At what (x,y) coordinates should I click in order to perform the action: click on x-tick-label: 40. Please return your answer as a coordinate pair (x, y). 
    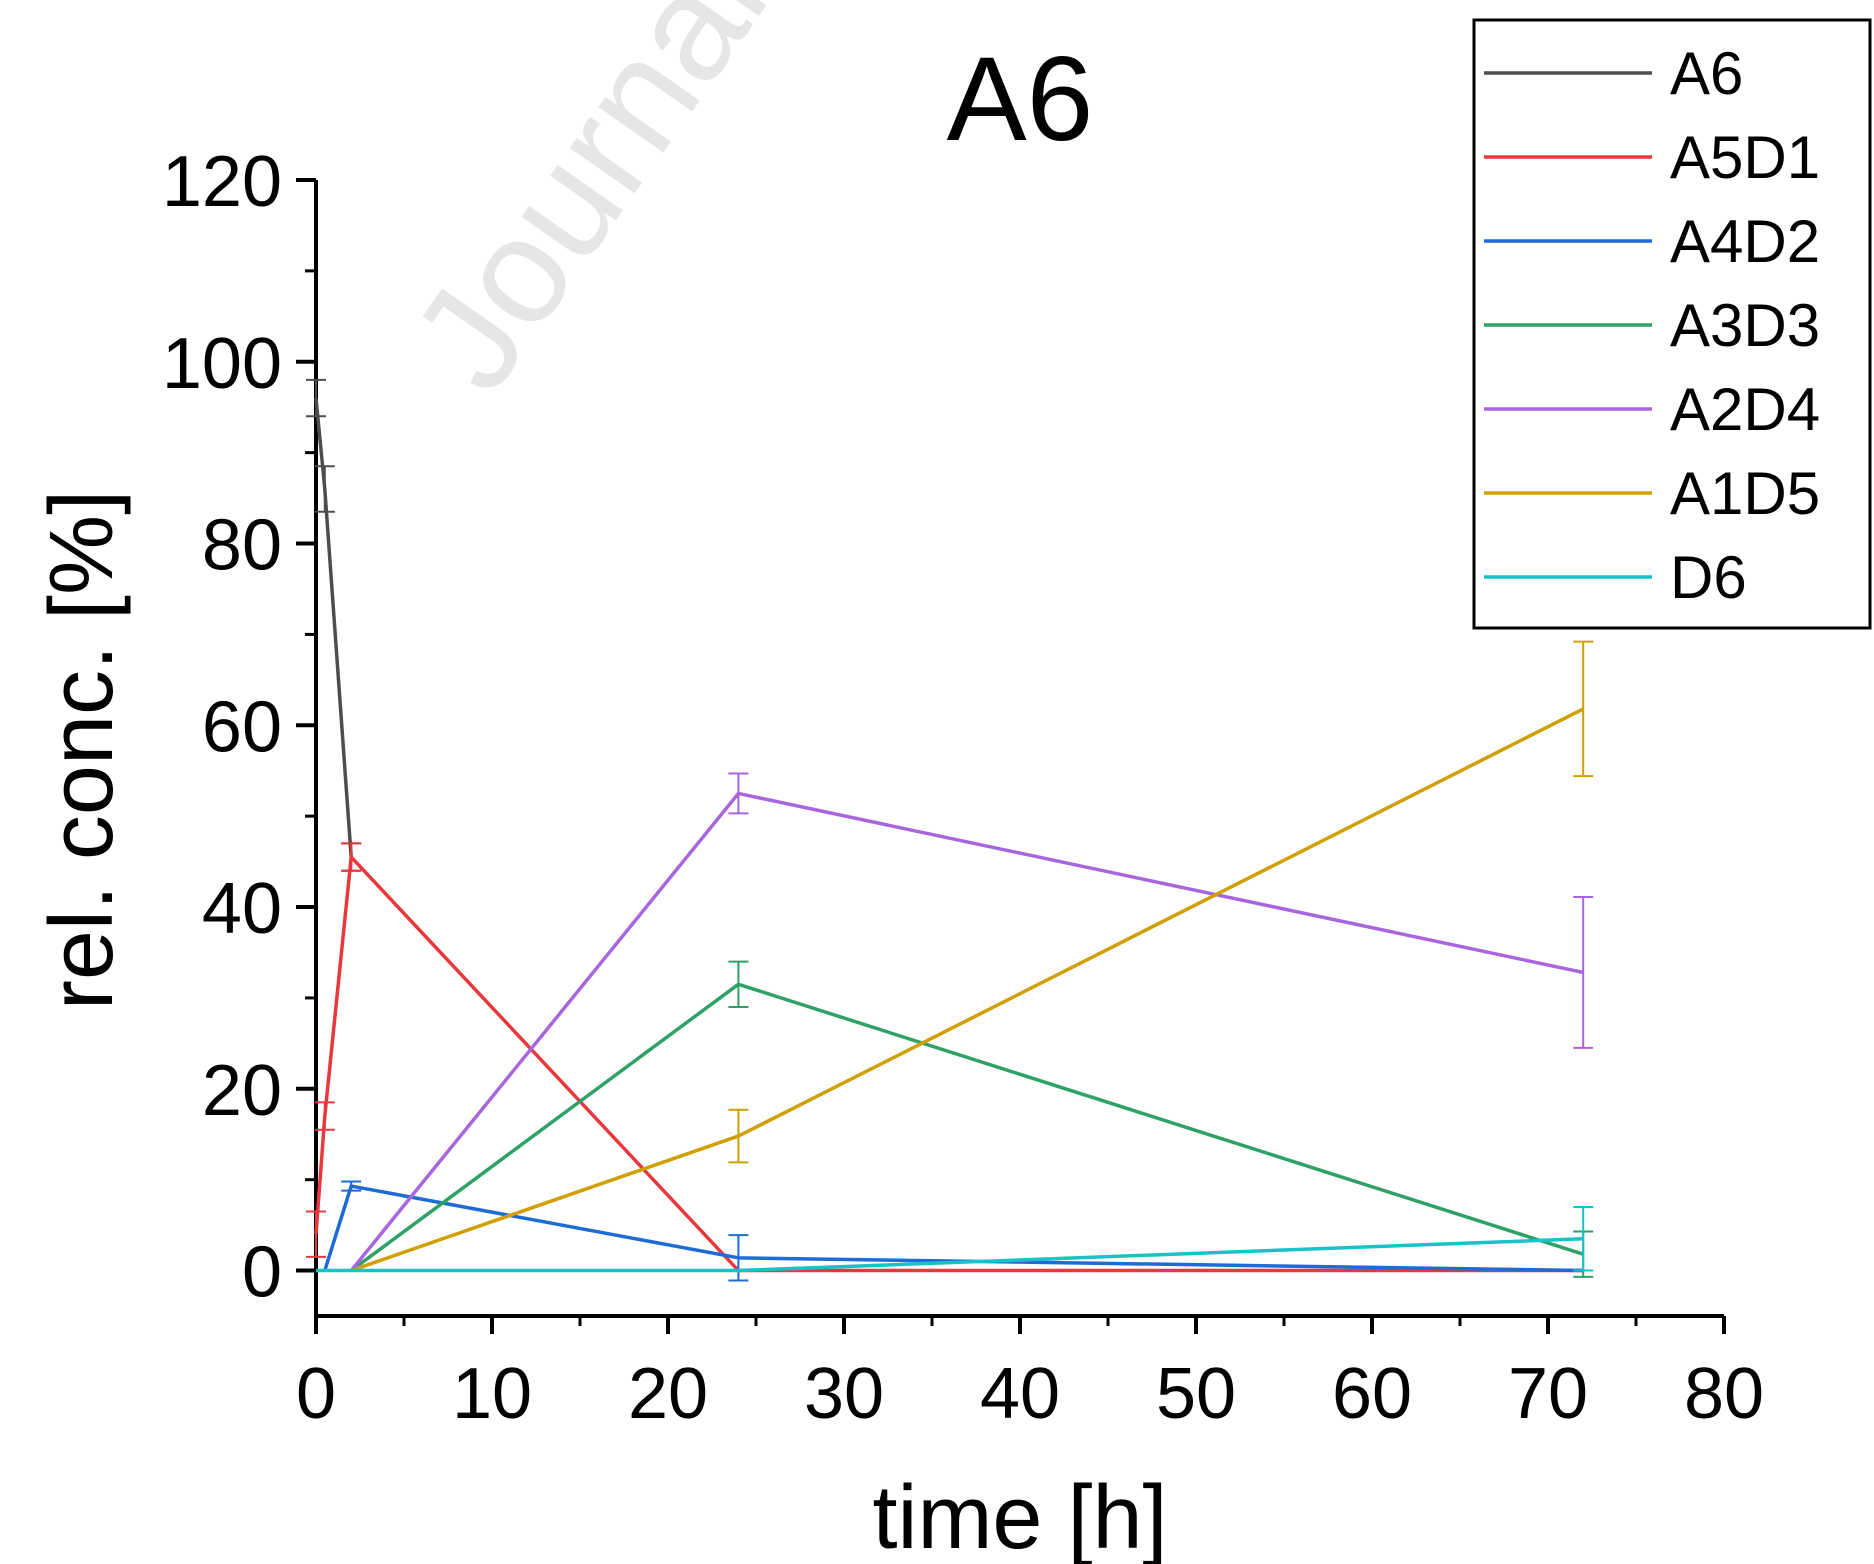
    Looking at the image, I should click on (1020, 1394).